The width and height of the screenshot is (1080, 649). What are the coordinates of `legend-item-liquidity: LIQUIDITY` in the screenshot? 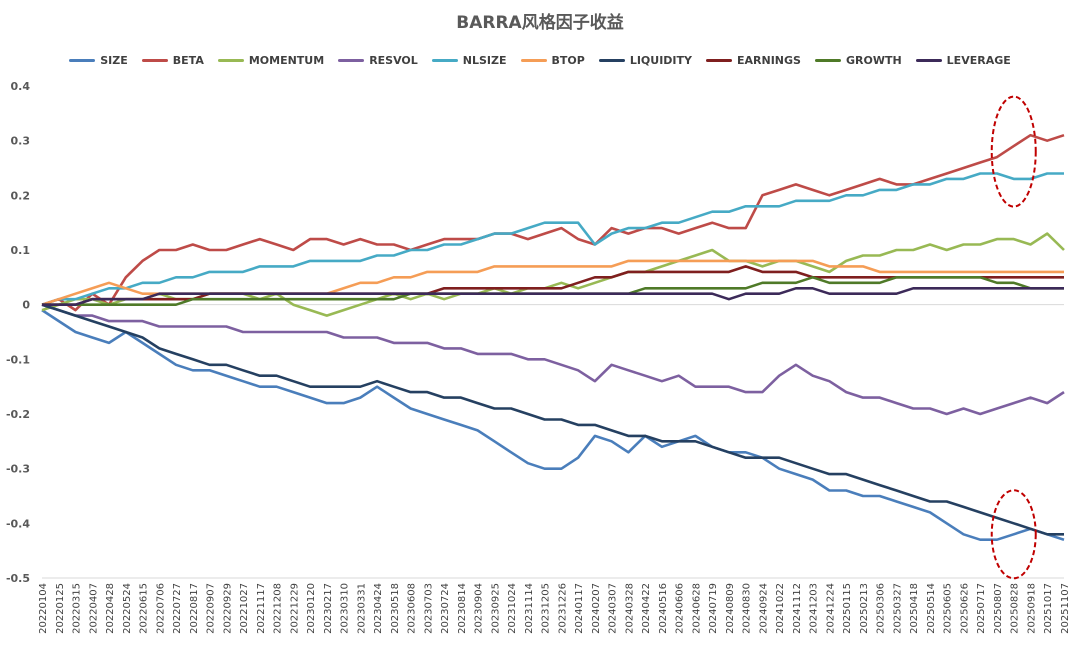 It's located at (645, 60).